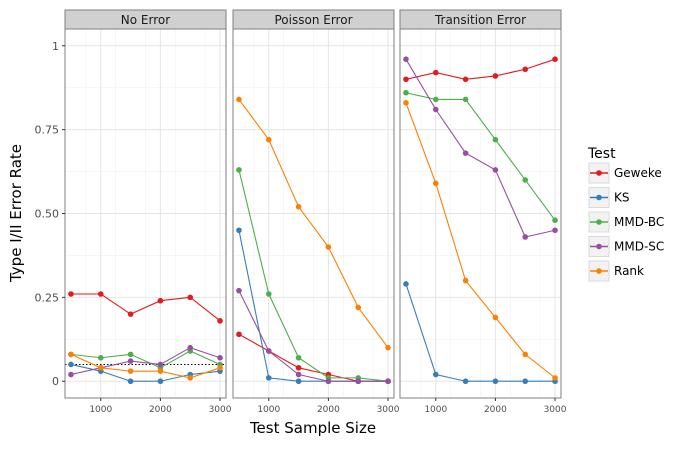  I want to click on x-axis-title: Test Sample Size, so click(312, 428).